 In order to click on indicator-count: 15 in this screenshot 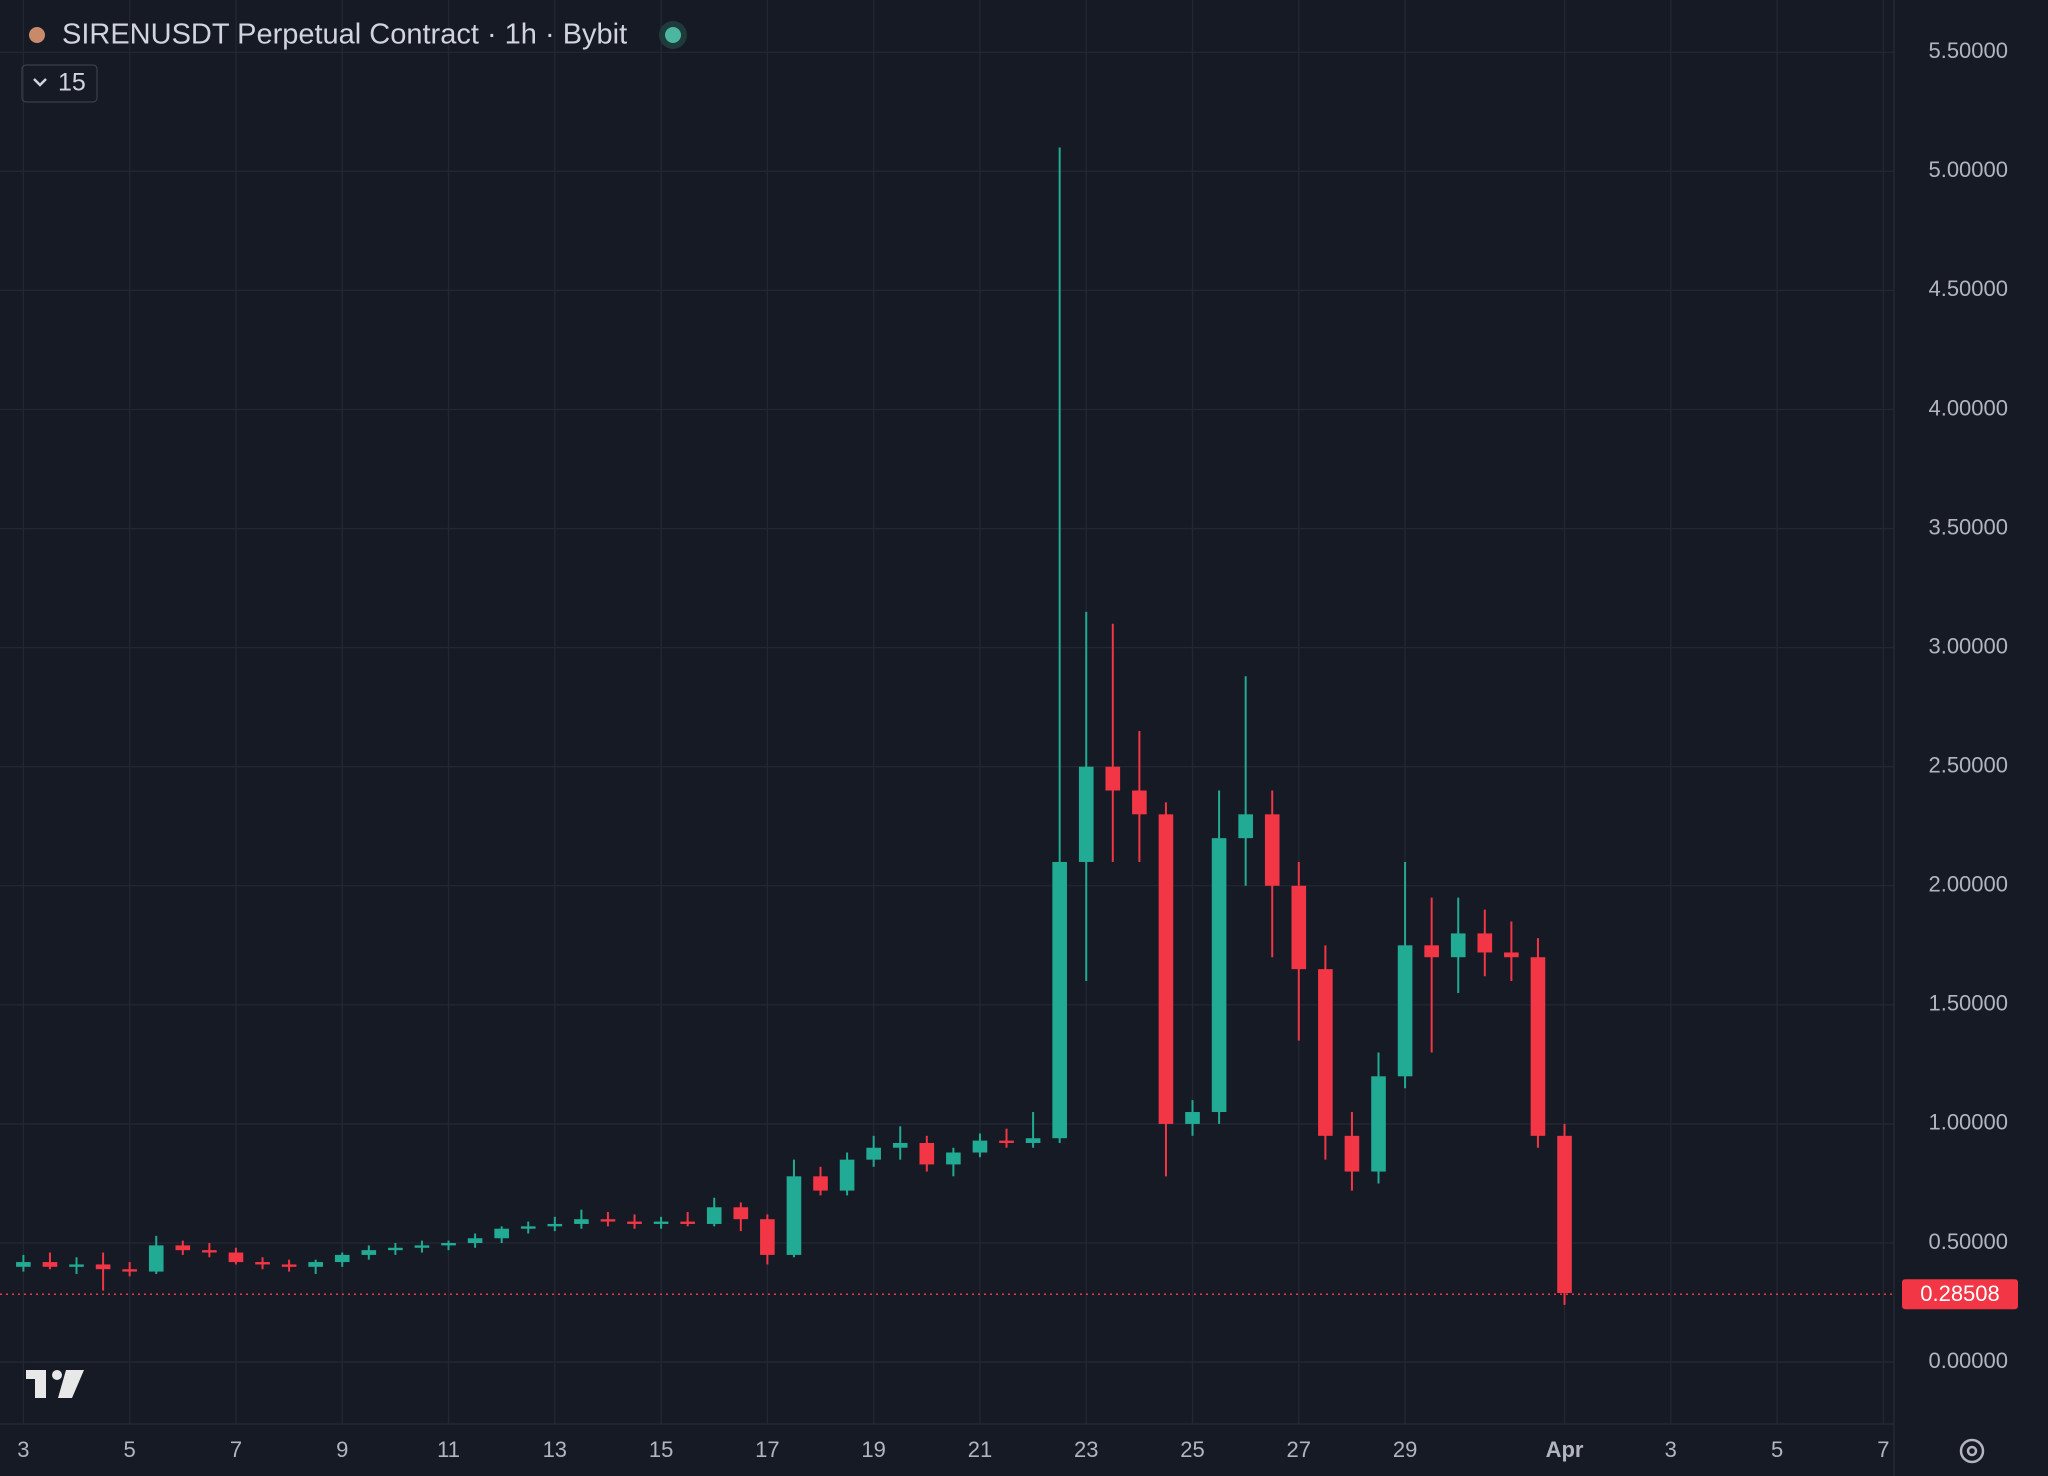, I will do `click(72, 83)`.